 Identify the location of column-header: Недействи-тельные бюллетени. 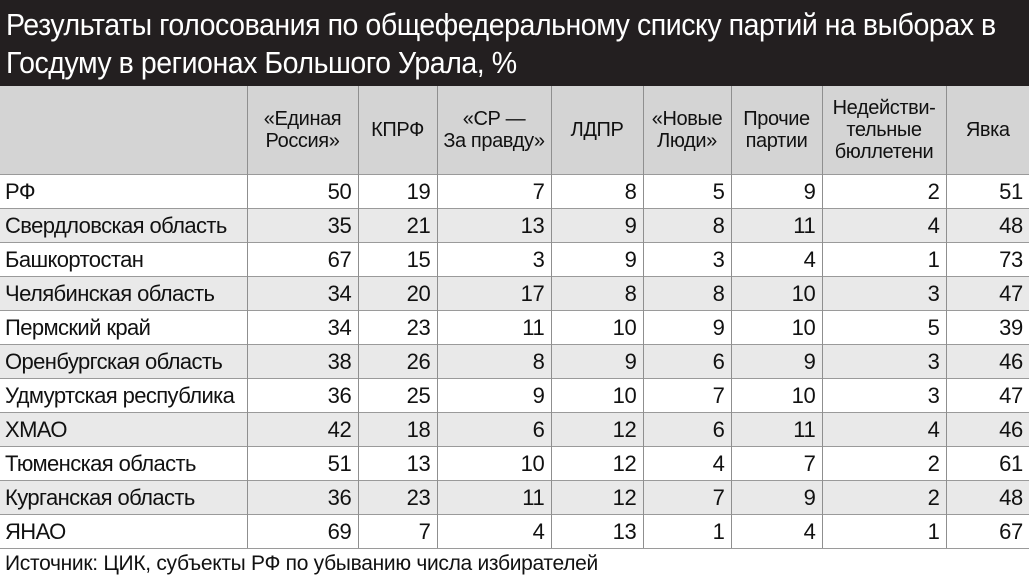
(883, 130).